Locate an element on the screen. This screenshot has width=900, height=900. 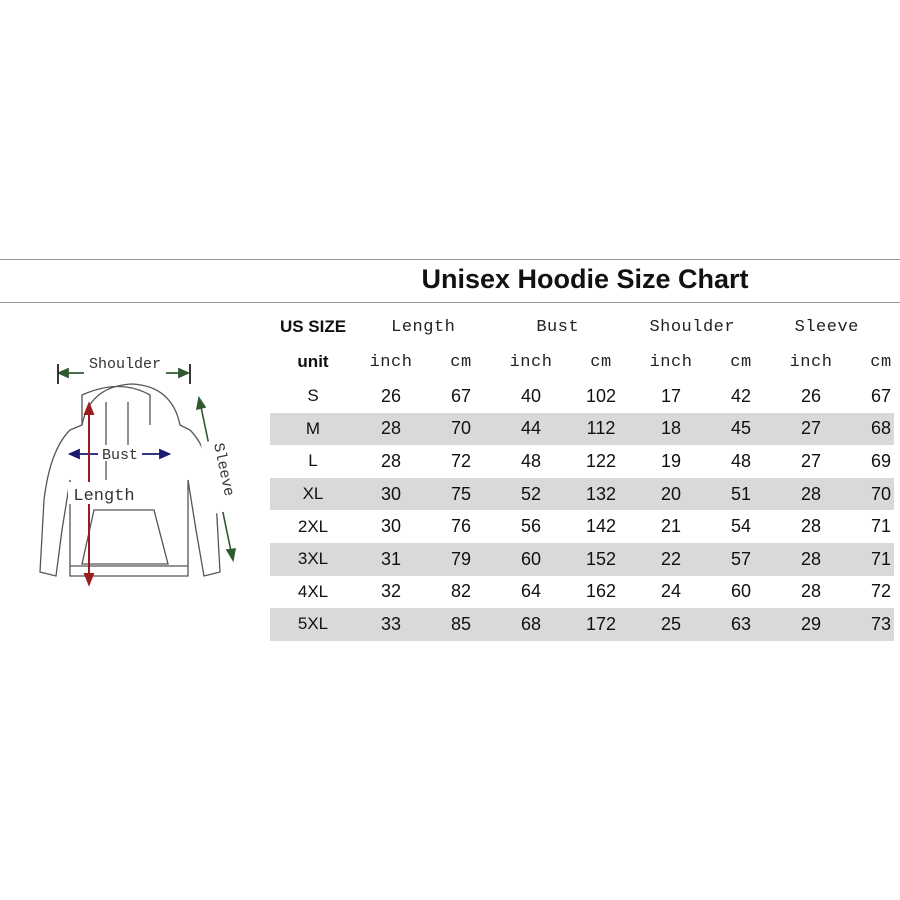
value-cell: 142 is located at coordinates (601, 526).